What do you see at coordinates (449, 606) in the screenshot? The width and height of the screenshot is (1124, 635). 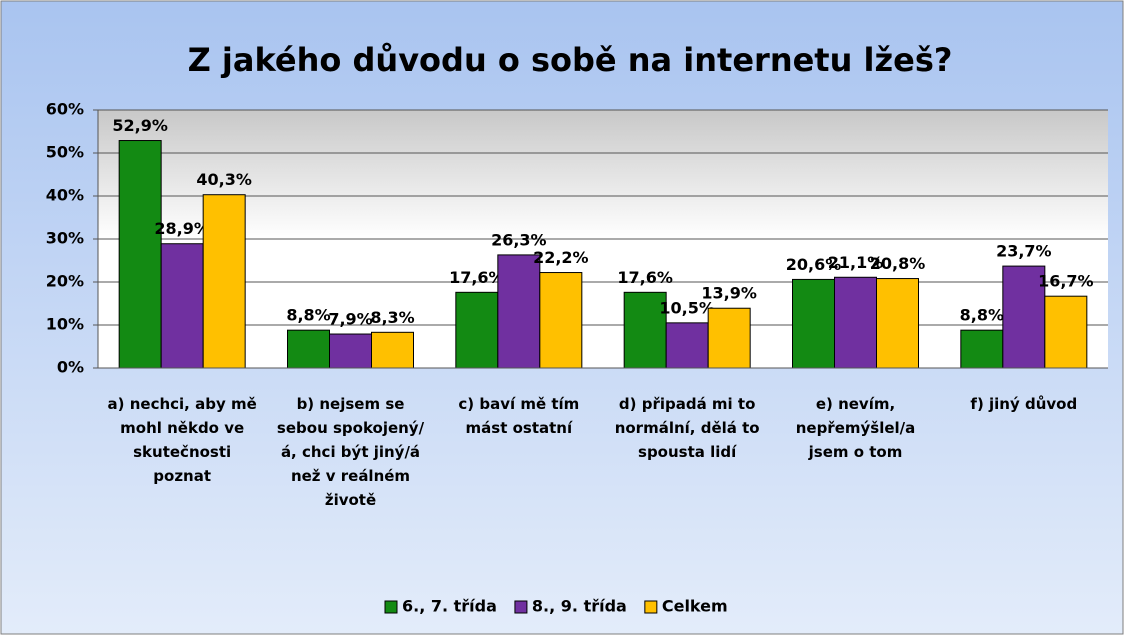 I see `legend-label: 6., 7. třída` at bounding box center [449, 606].